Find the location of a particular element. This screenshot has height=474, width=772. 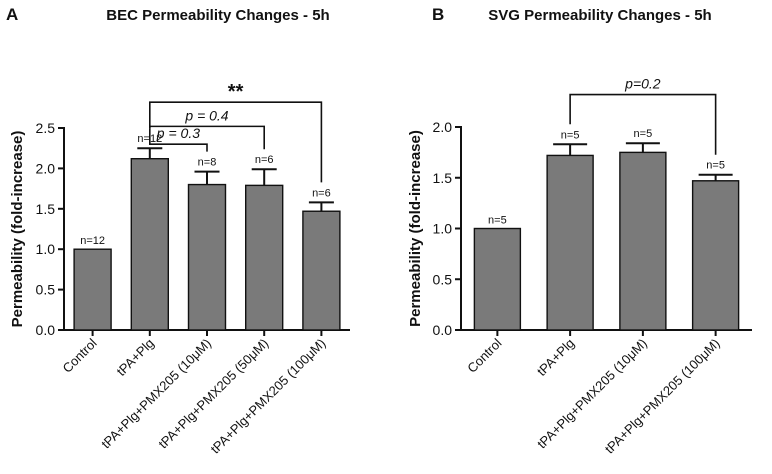

significance-label: p = 0.4 is located at coordinates (206, 115).